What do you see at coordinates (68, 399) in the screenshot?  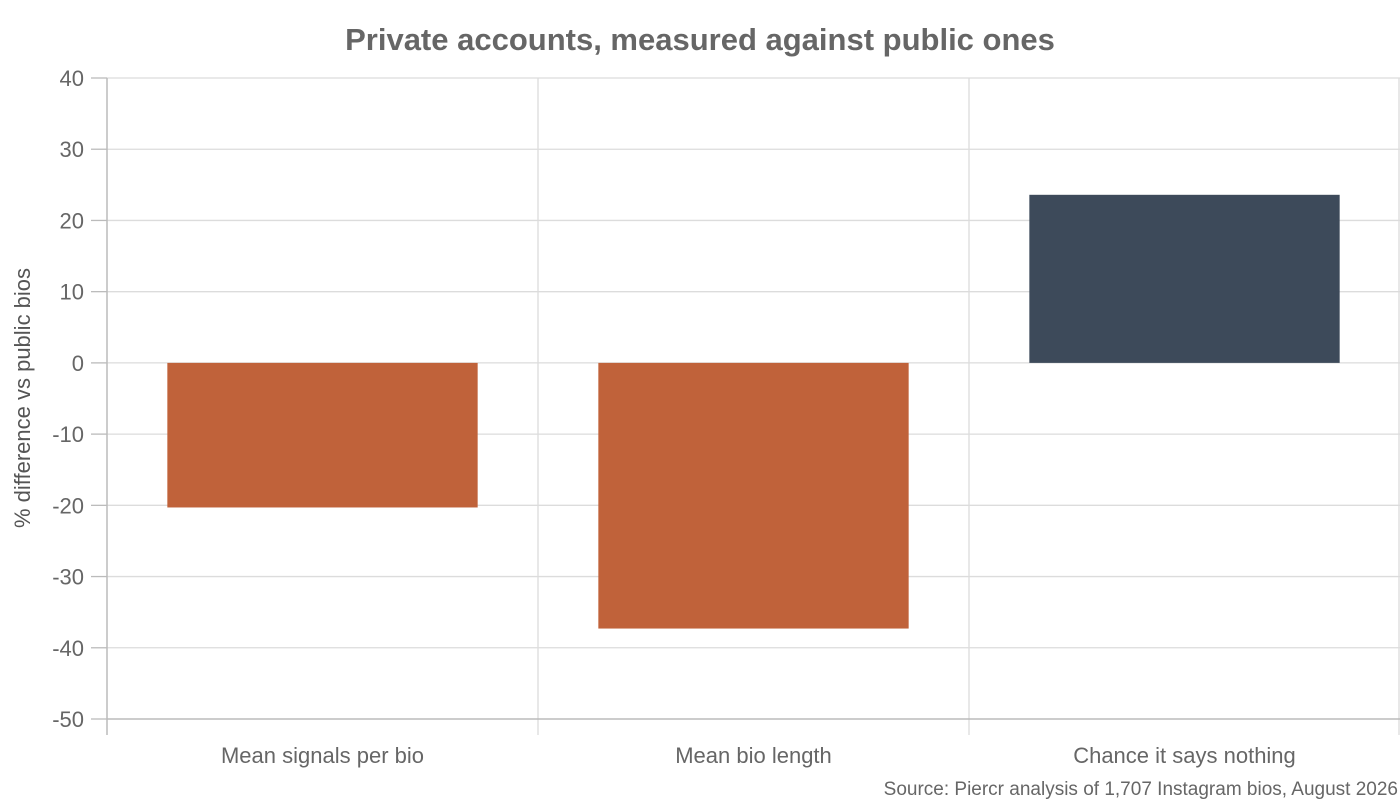 I see `y-tick-labels: 40 30 20 10 0 -10 -20 -30 -40 -50` at bounding box center [68, 399].